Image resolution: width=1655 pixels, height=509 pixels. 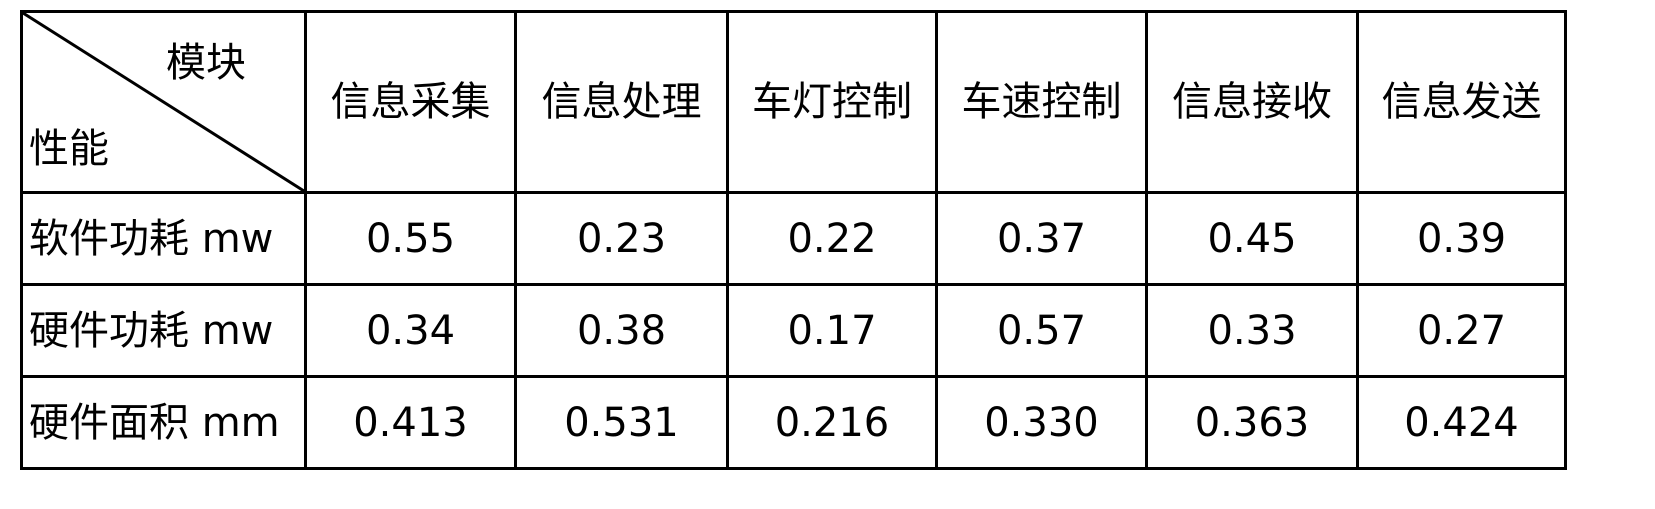 I want to click on table-cell: 0.531, so click(x=621, y=422).